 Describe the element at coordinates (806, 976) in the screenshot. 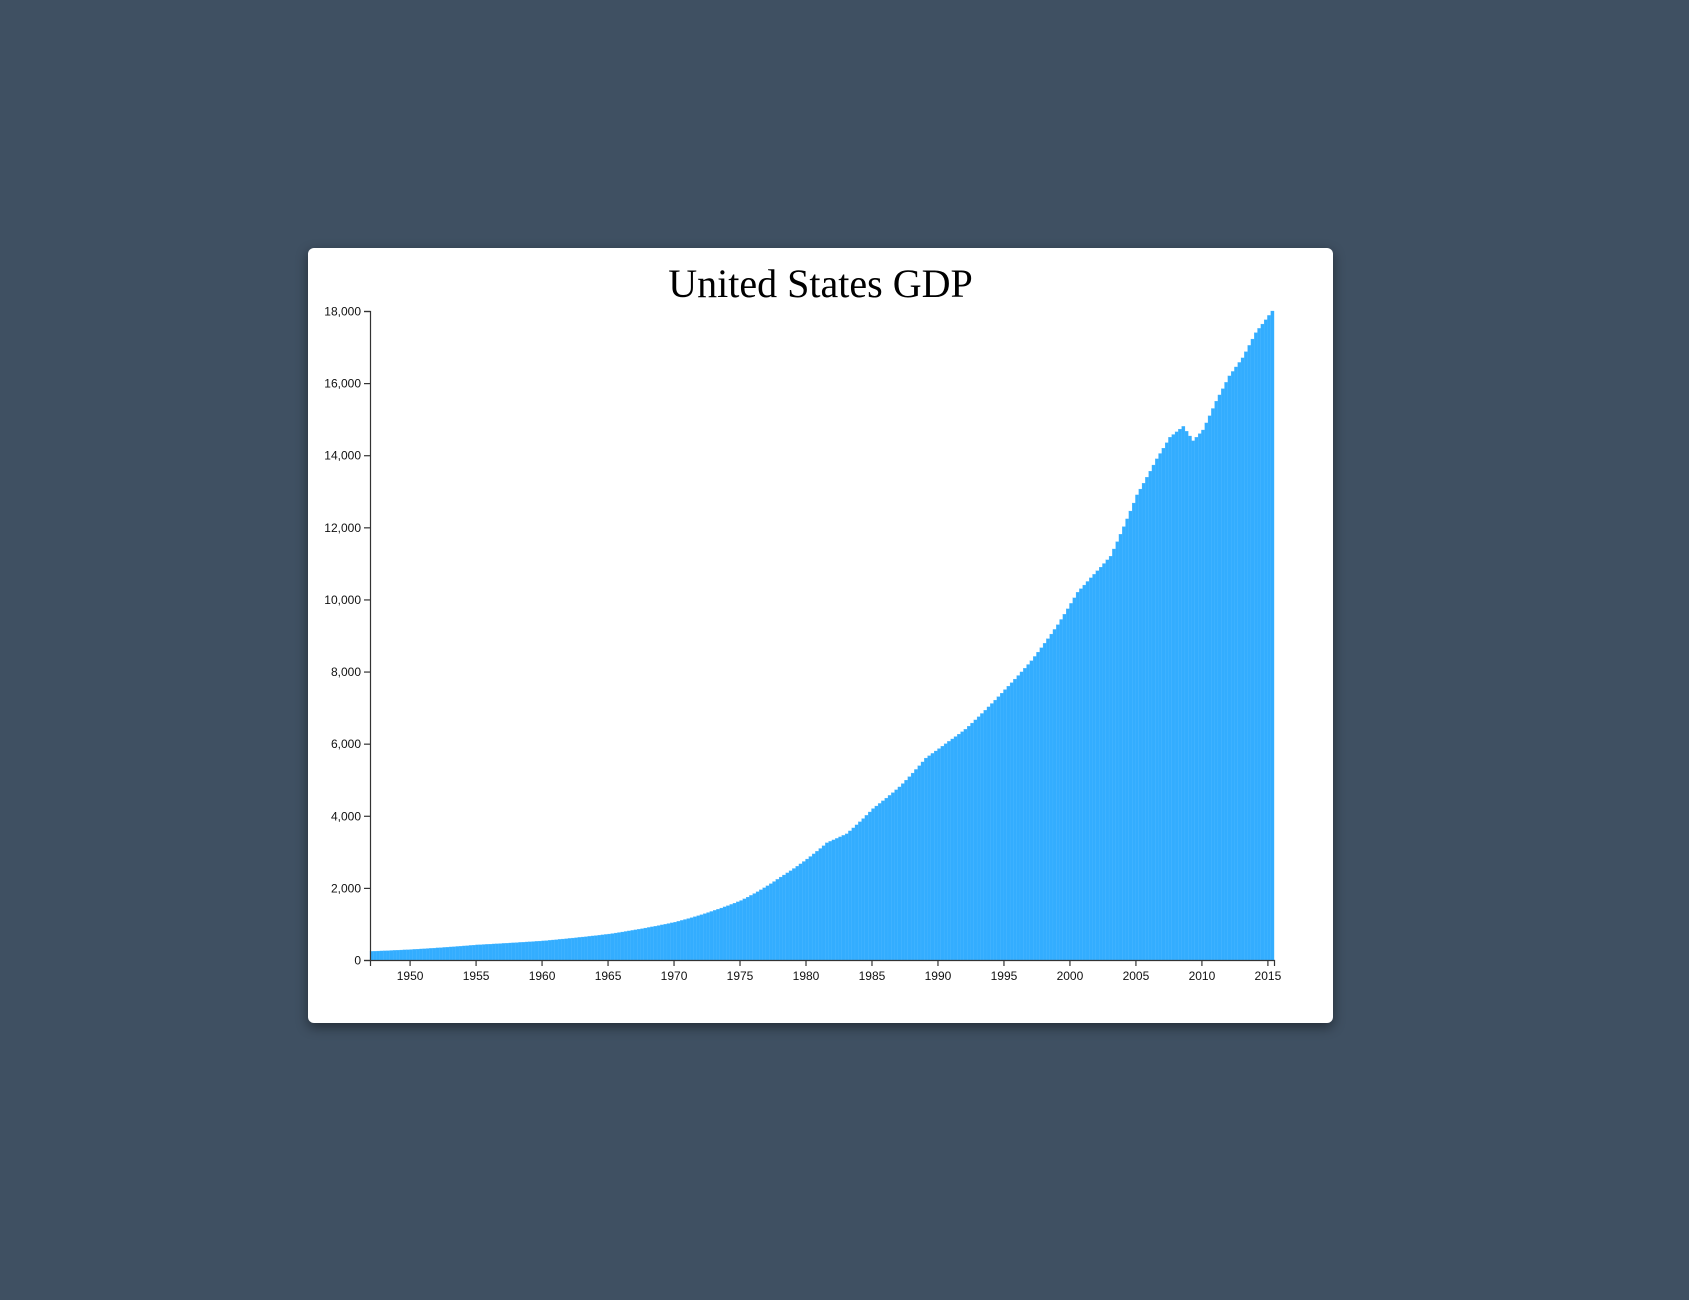

I see `x-tick-label: 1980` at that location.